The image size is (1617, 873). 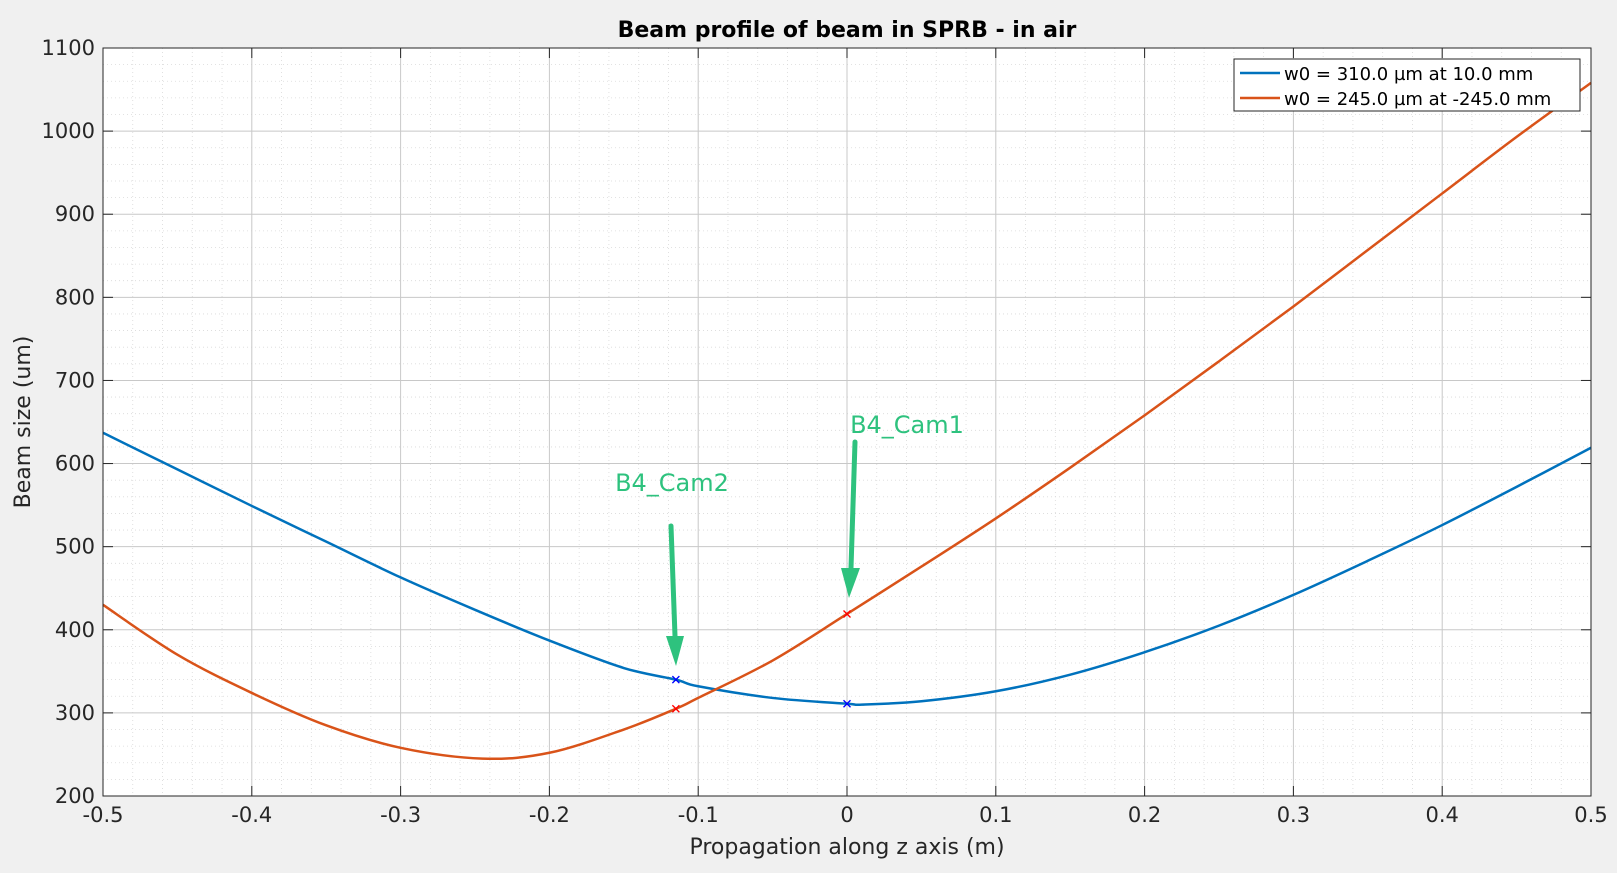 I want to click on x-tick-label: 0.4, so click(x=1441, y=815).